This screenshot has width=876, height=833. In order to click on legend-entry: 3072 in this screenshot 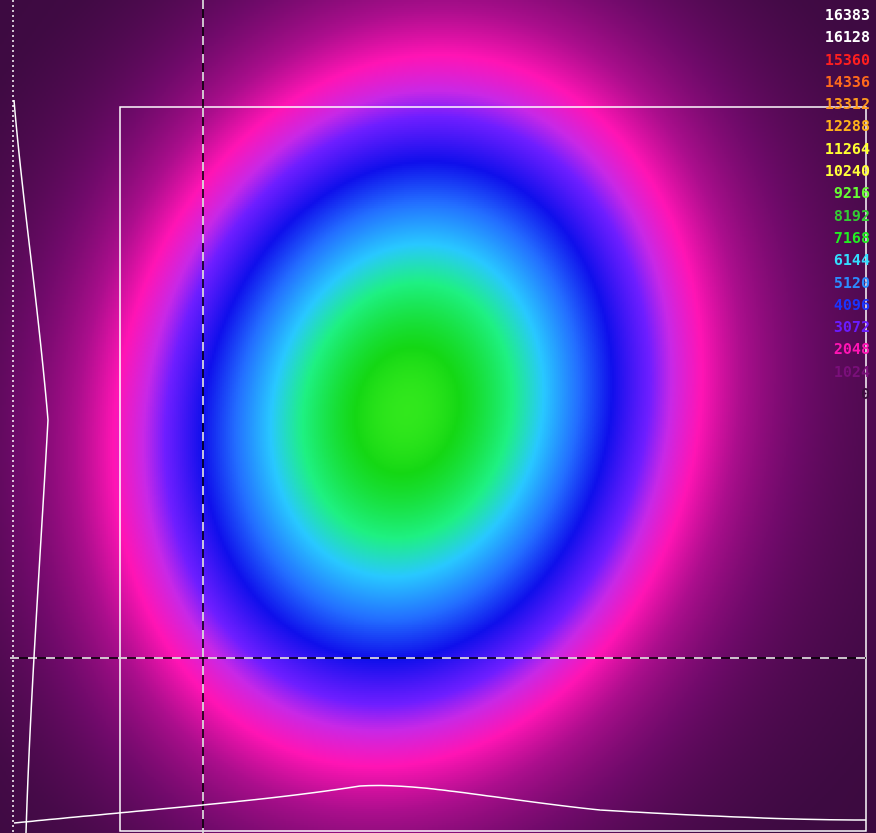, I will do `click(851, 327)`.